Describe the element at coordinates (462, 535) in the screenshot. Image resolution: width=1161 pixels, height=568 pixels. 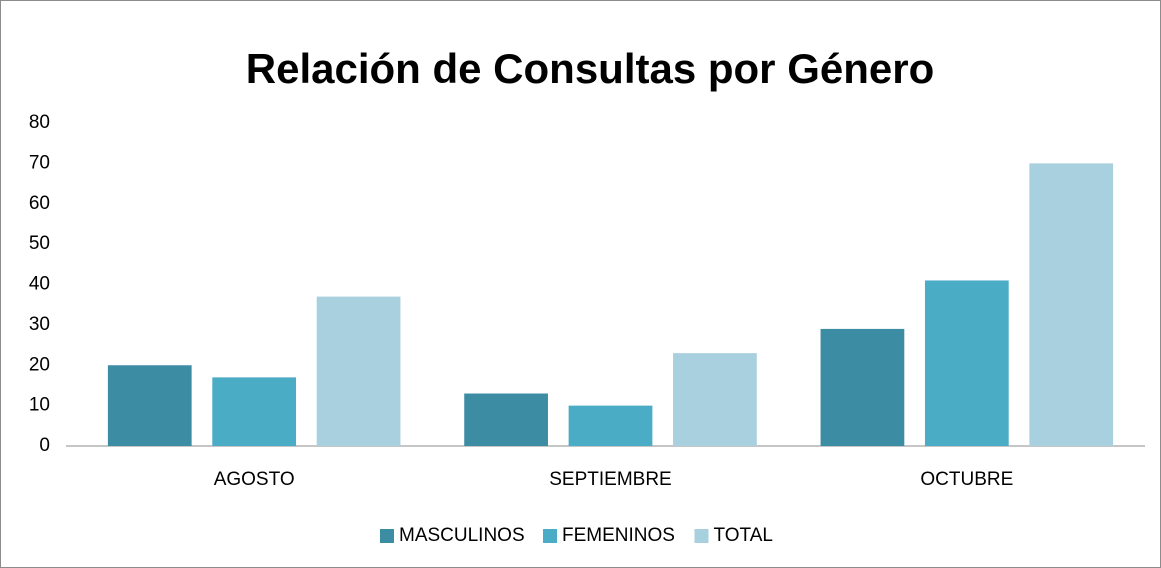
I see `legend-label: MASCULINOS` at that location.